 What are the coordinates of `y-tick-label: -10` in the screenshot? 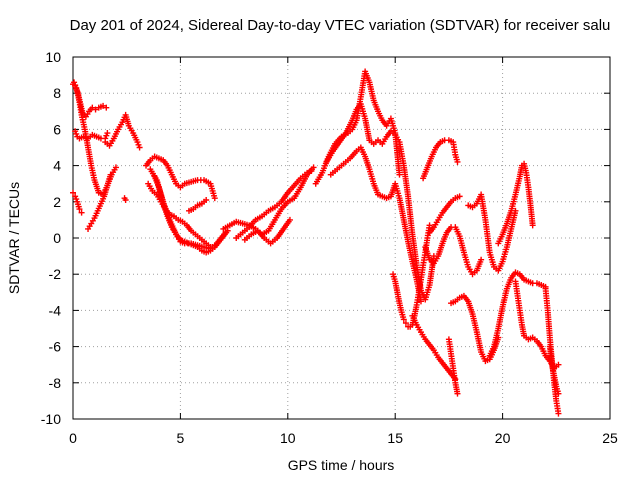 It's located at (51, 419).